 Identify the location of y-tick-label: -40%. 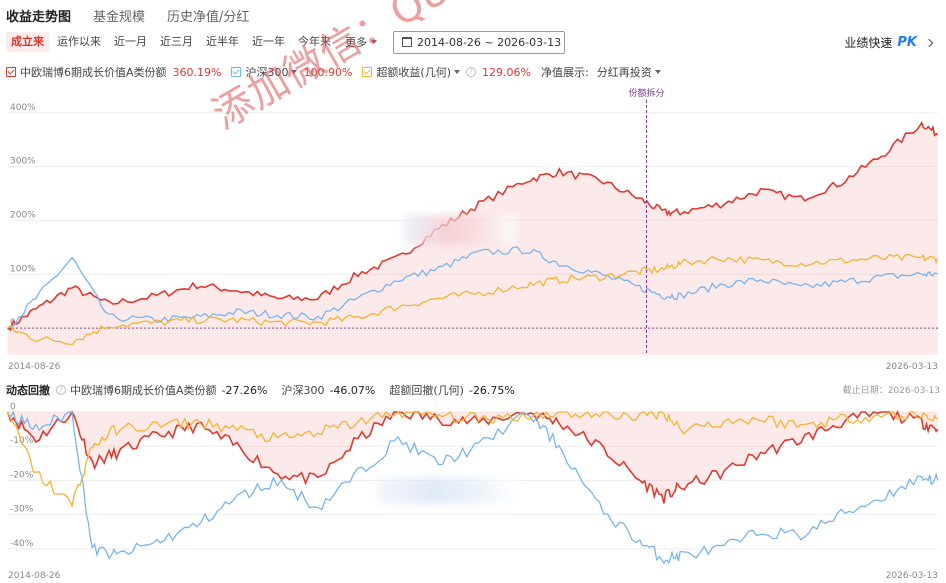
(22, 544).